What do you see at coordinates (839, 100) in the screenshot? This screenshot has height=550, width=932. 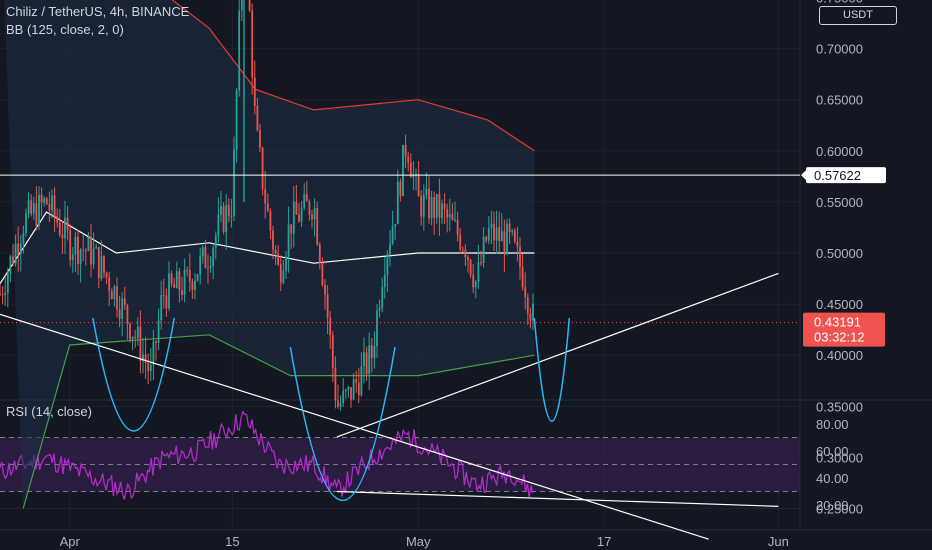 I see `price-tick-label: 0.65000` at bounding box center [839, 100].